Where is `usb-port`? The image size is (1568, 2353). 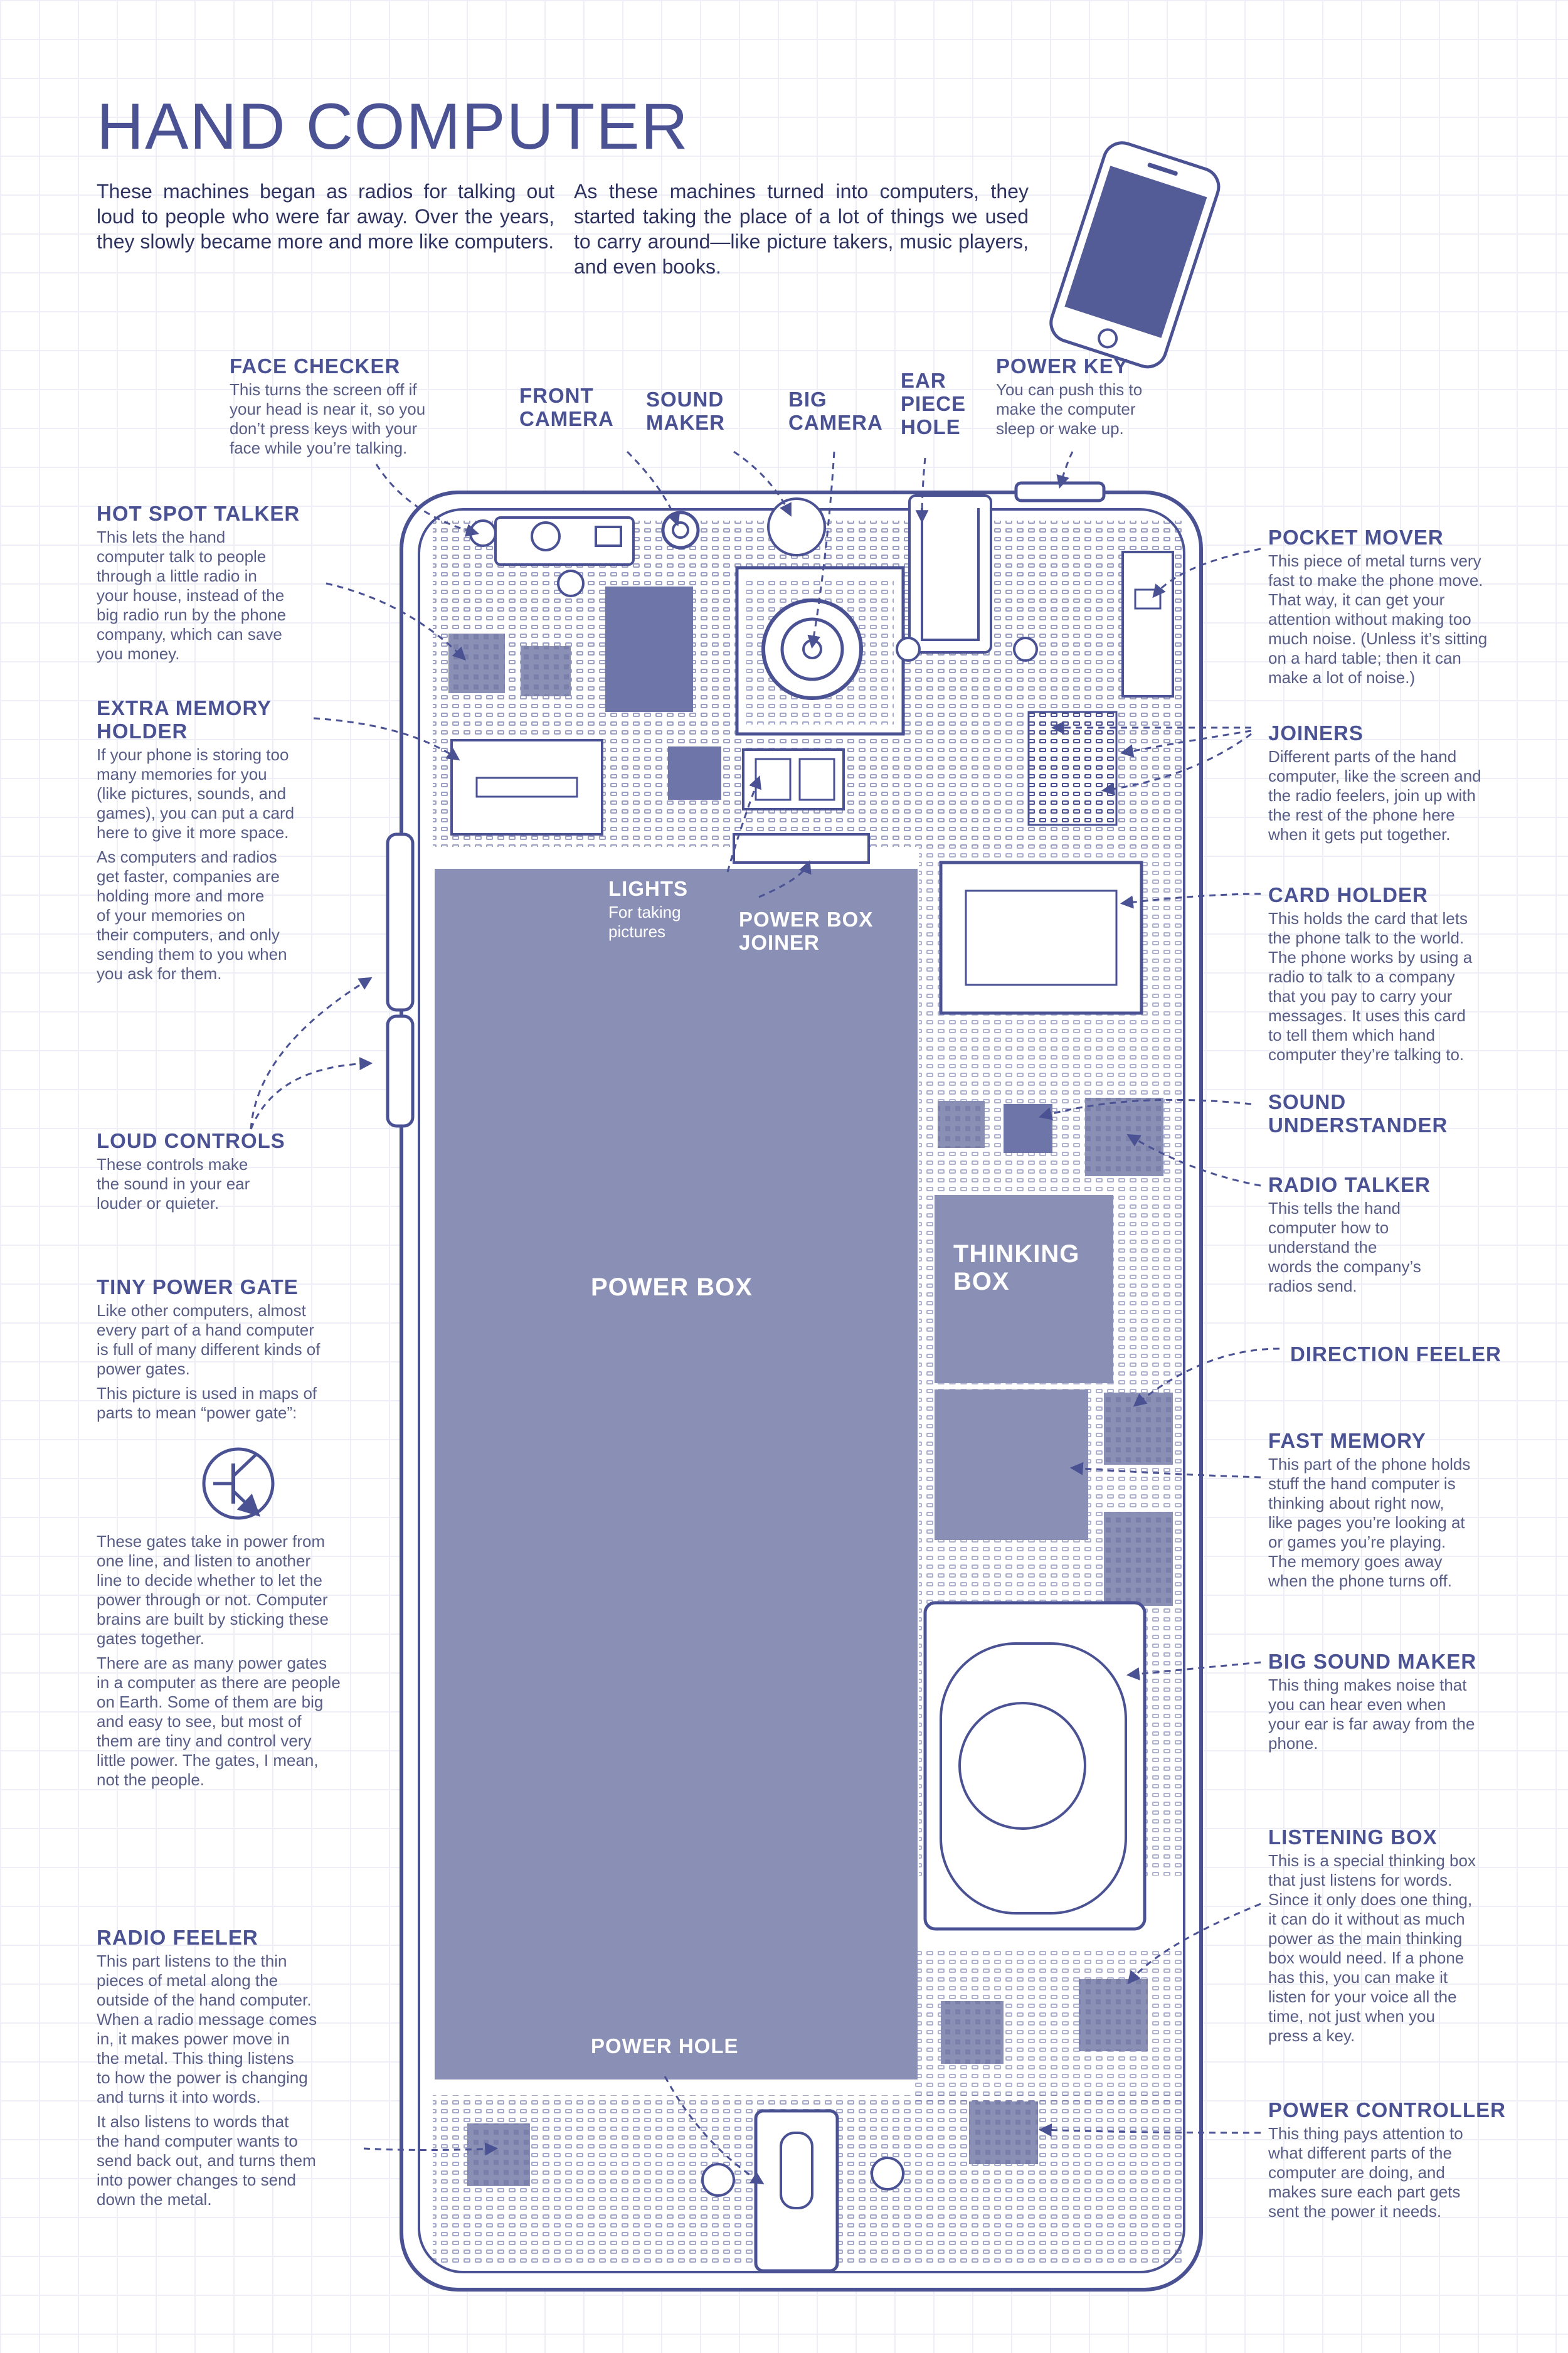
usb-port is located at coordinates (797, 2191).